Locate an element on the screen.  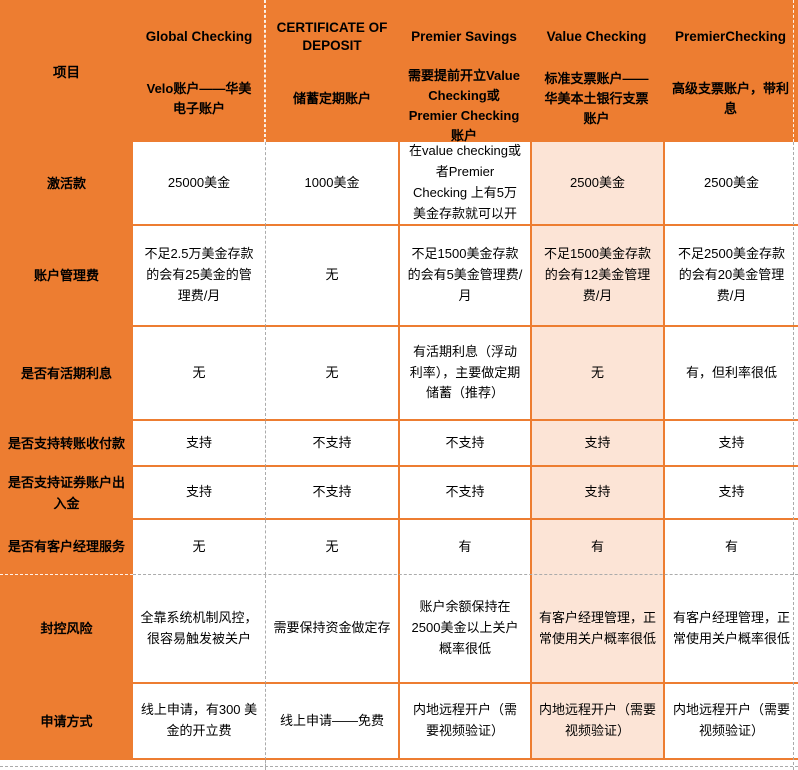
row-label-demand-interest: 是否有活期利息 is located at coordinates (66, 374).